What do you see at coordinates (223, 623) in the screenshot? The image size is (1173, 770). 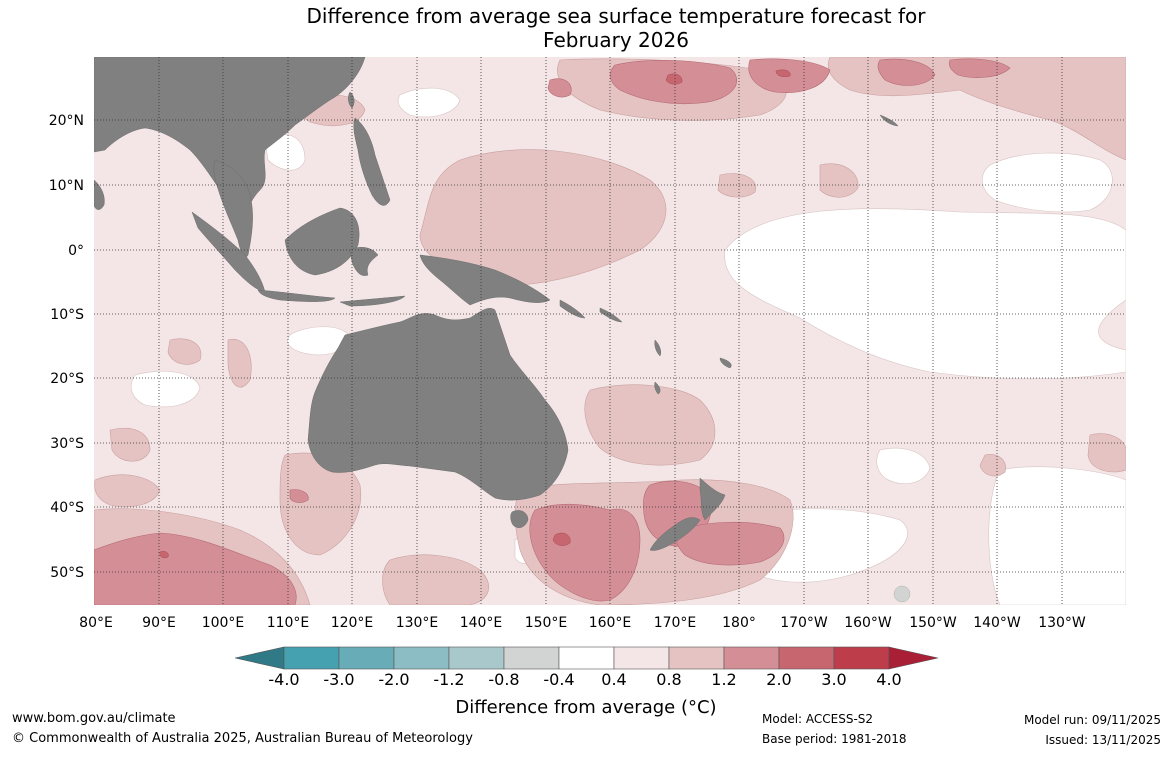 I see `lon-label: 100°E` at bounding box center [223, 623].